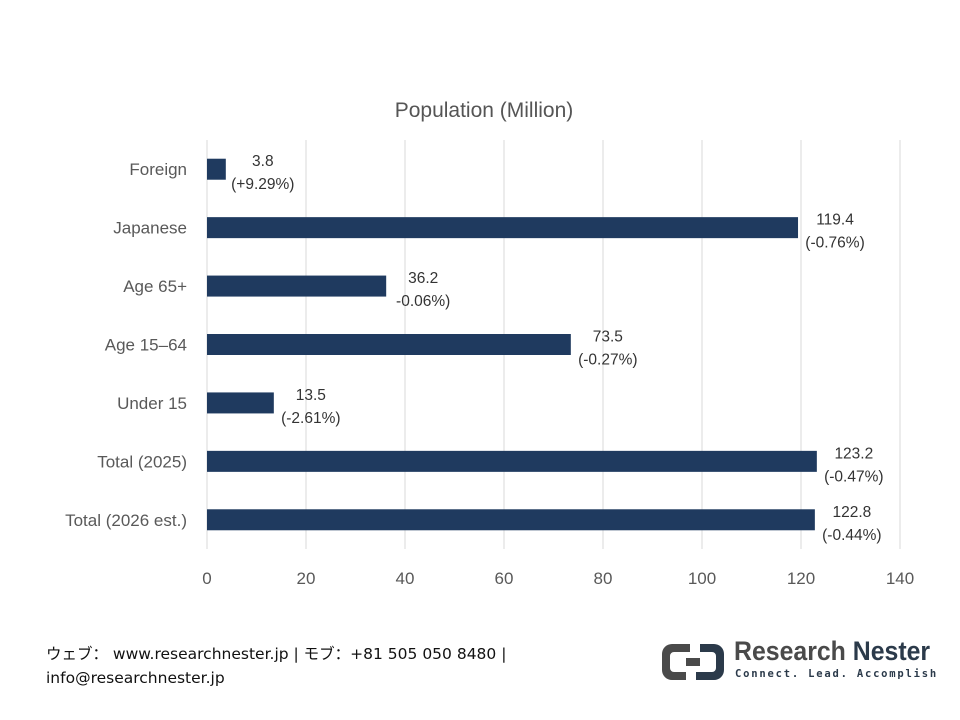 The image size is (960, 720). Describe the element at coordinates (693, 662) in the screenshot. I see `logo-mark-icon` at that location.